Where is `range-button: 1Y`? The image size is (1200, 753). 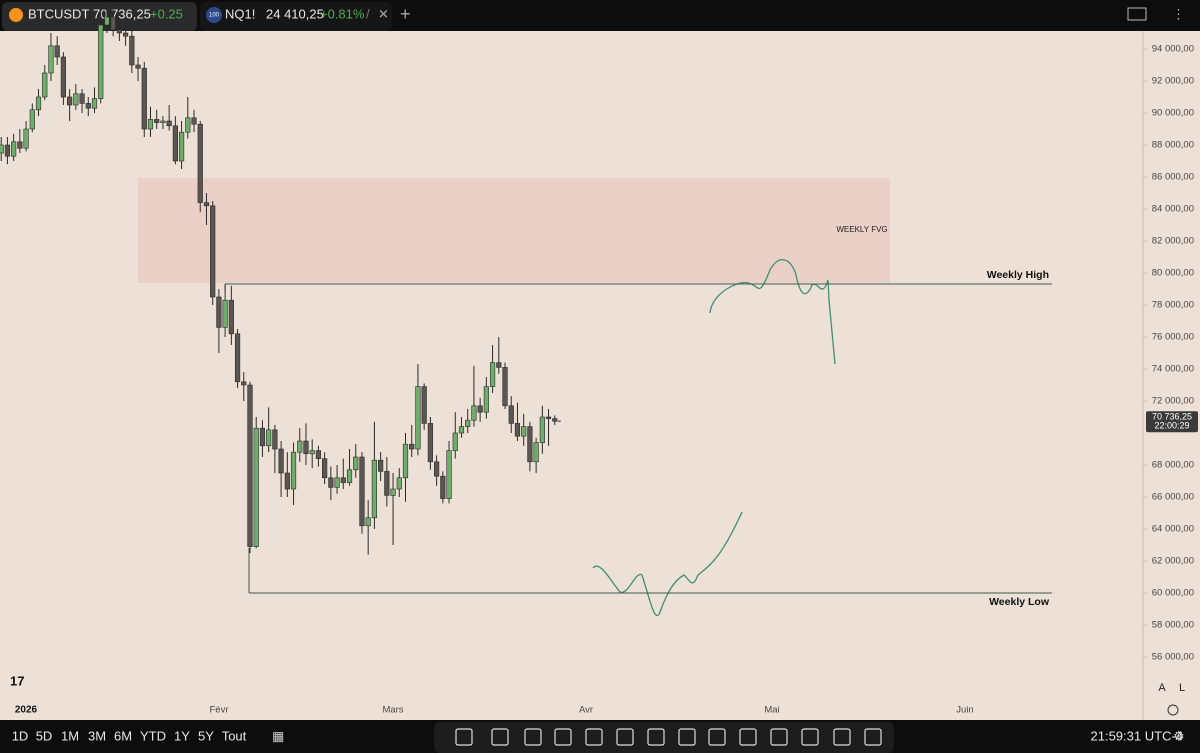 range-button: 1Y is located at coordinates (182, 735).